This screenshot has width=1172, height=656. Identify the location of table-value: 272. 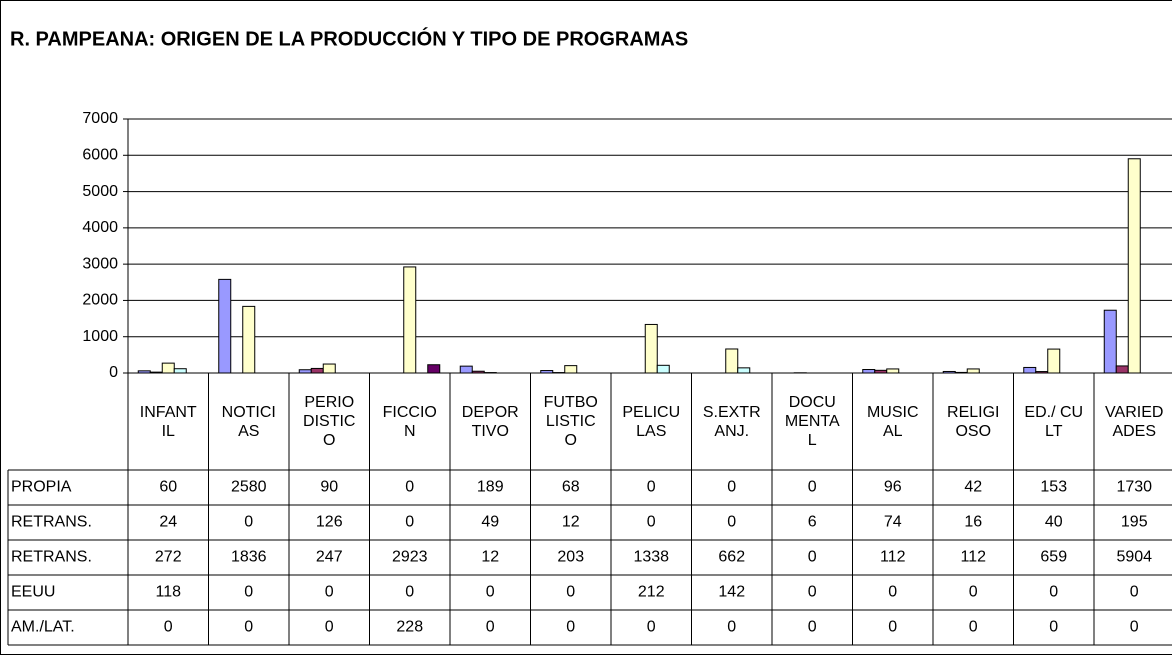
(168, 557).